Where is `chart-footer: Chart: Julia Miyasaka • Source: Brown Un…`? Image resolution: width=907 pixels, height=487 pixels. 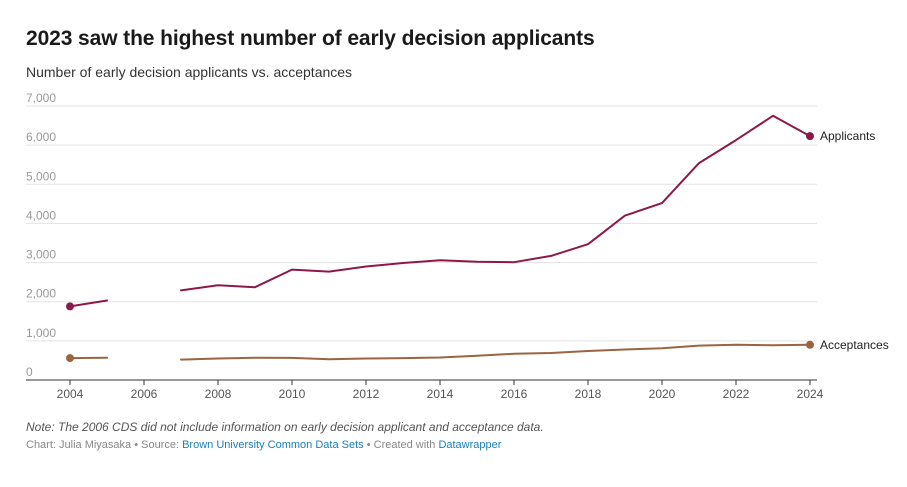
chart-footer: Chart: Julia Miyasaka • Source: Brown Un… is located at coordinates (263, 445).